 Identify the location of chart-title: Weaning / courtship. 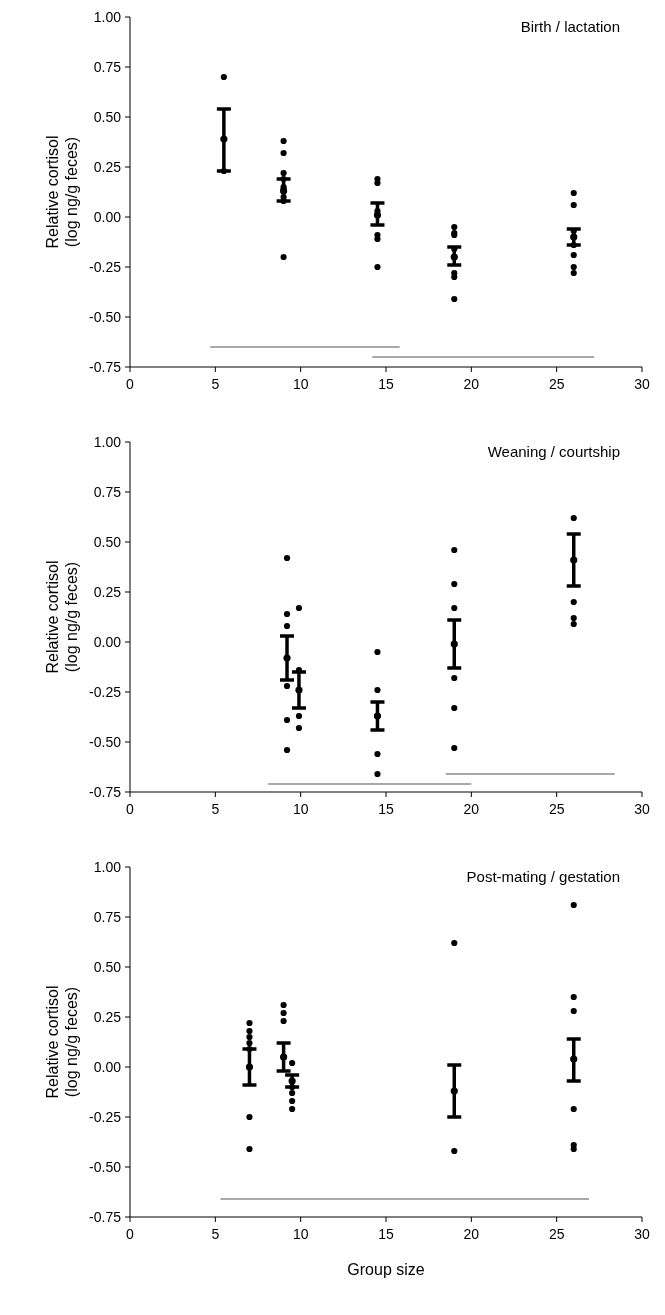
(553, 451).